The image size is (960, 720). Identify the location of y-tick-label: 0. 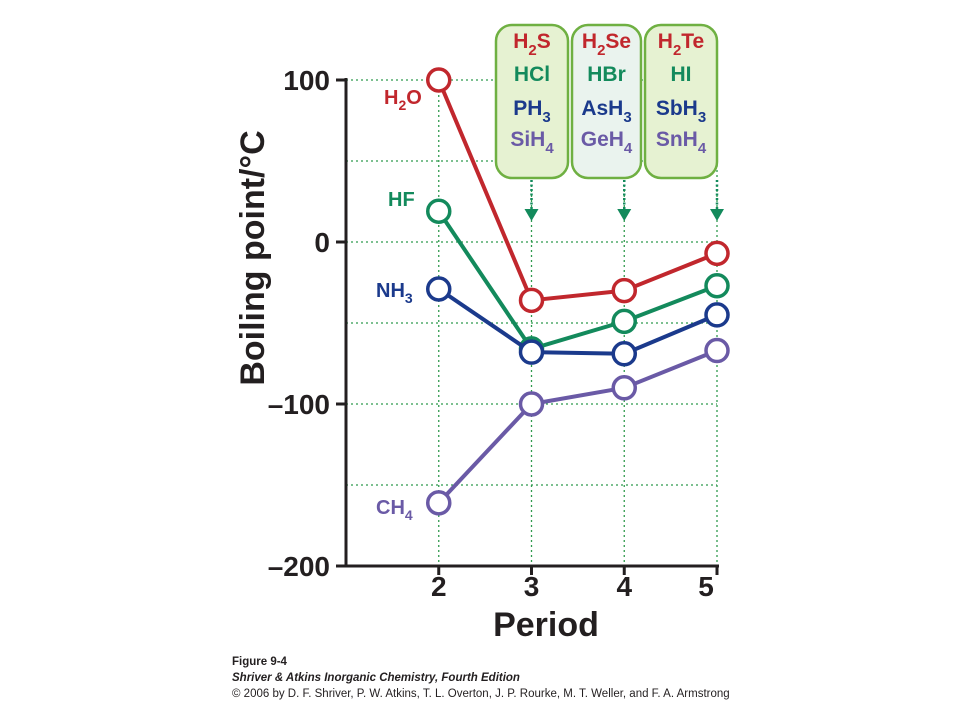
(322, 242).